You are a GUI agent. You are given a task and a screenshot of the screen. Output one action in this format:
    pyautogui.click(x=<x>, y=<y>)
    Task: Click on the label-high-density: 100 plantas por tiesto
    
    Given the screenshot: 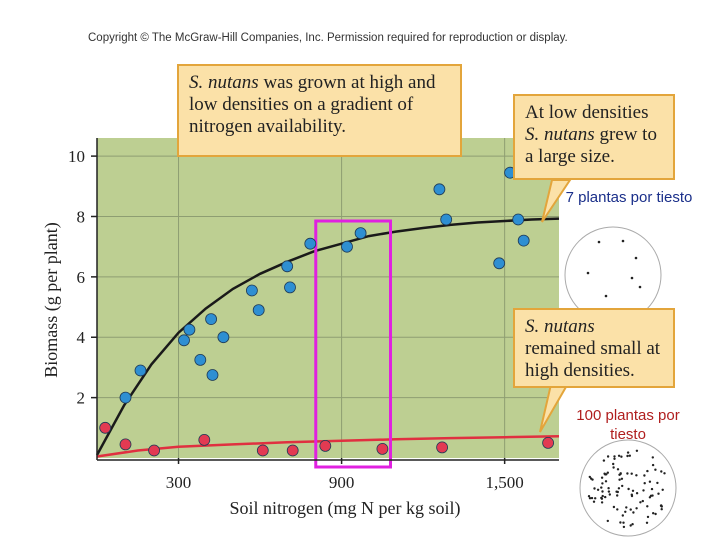 What is the action you would take?
    pyautogui.click(x=628, y=425)
    